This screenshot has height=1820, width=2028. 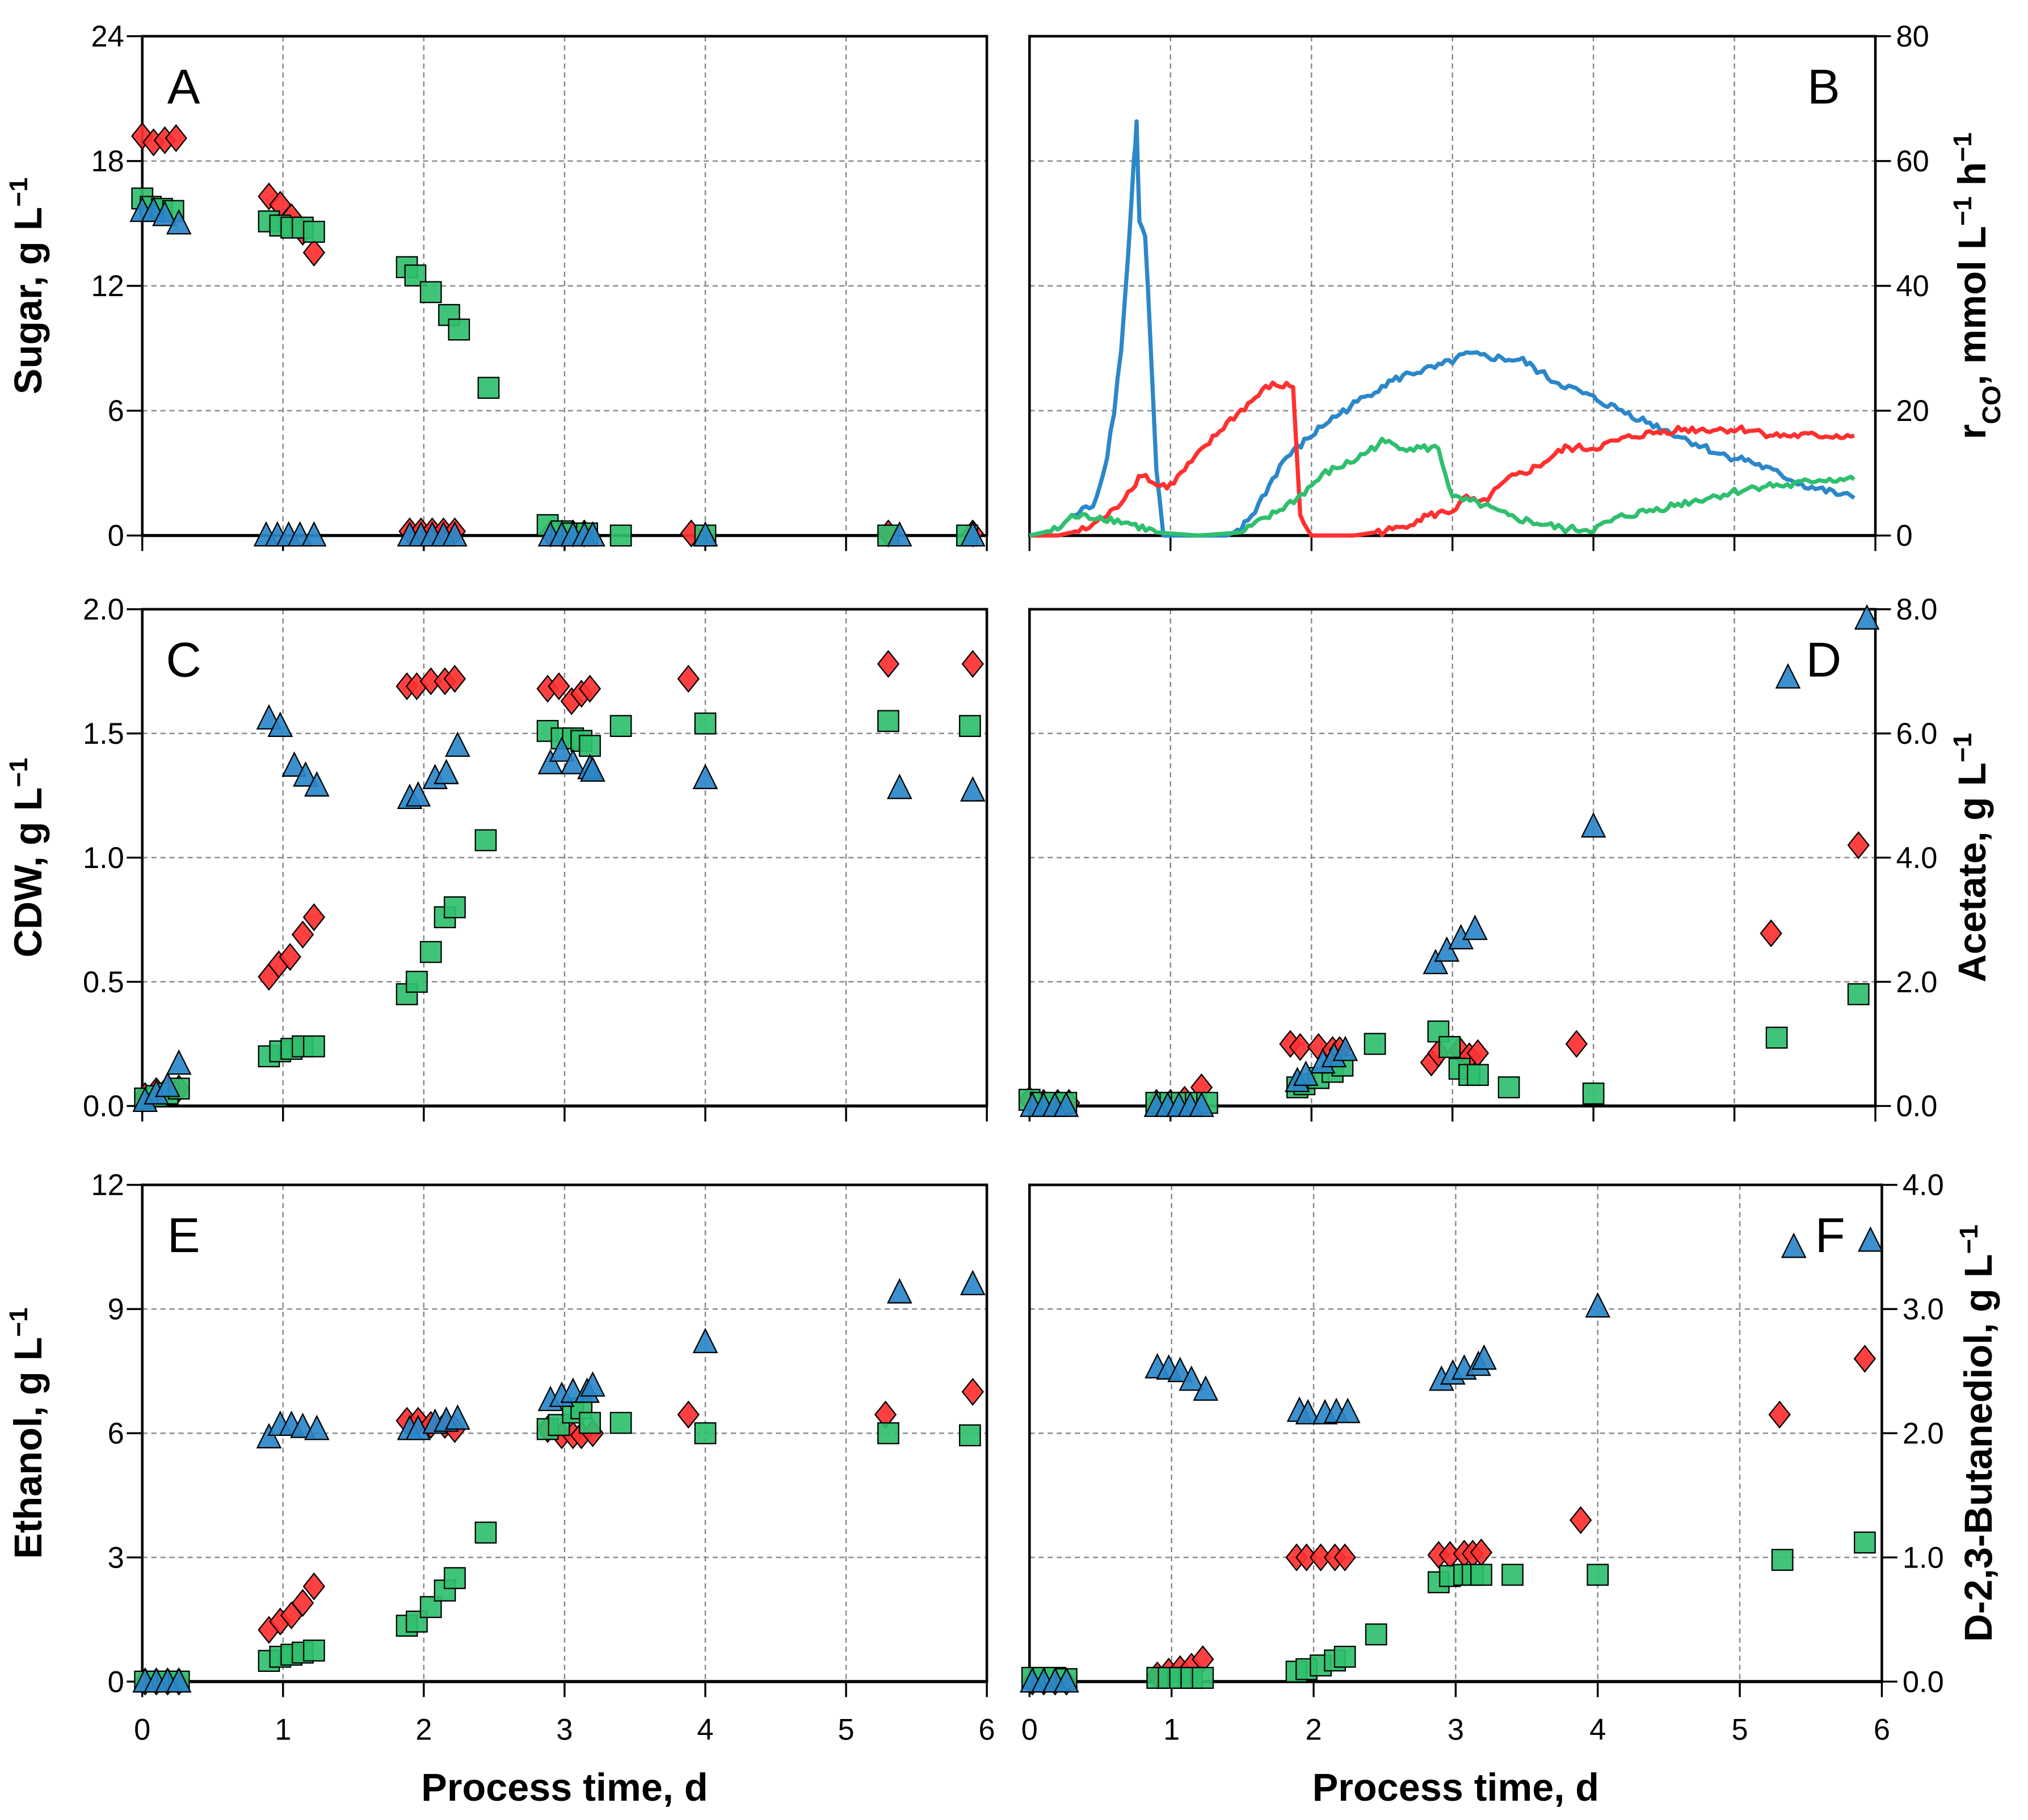 I want to click on y-tick-label: 0.5, so click(x=104, y=982).